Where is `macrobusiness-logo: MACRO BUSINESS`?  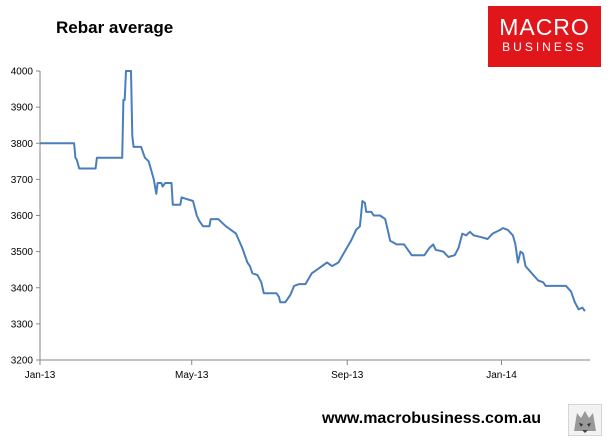 macrobusiness-logo: MACRO BUSINESS is located at coordinates (544, 36).